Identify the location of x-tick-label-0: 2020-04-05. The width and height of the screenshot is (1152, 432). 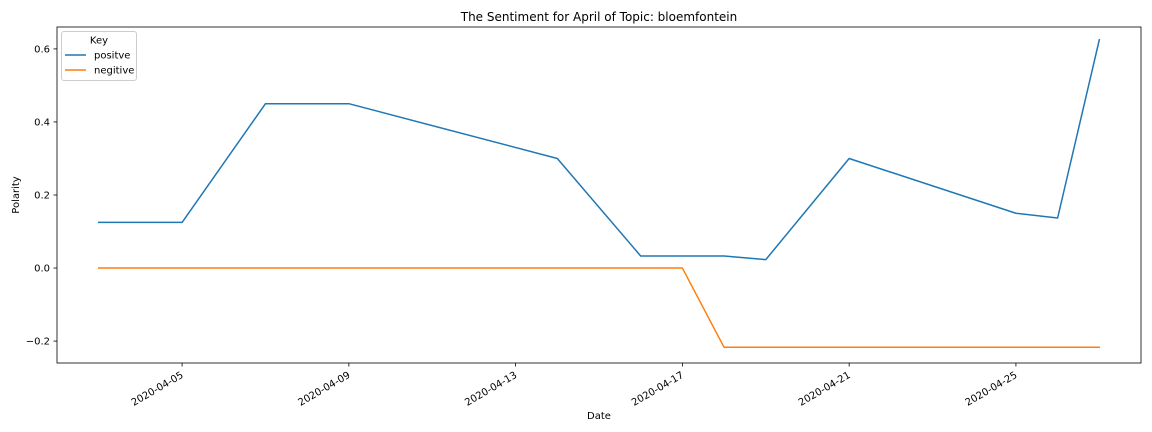
(158, 389).